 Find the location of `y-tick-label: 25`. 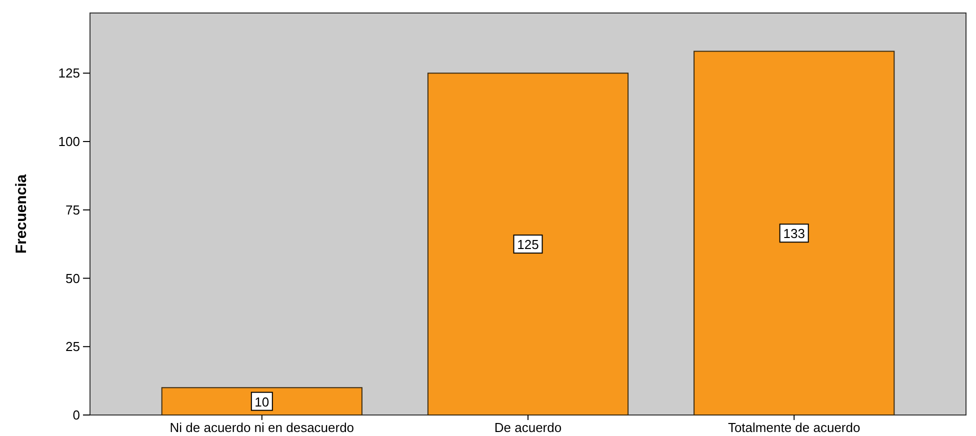

y-tick-label: 25 is located at coordinates (73, 346).